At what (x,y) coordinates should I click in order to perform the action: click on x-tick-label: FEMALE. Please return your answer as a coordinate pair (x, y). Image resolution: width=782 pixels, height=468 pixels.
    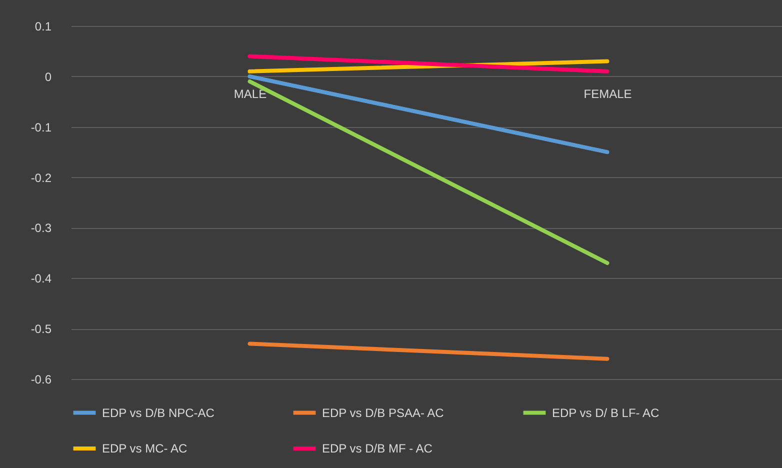
    Looking at the image, I should click on (608, 93).